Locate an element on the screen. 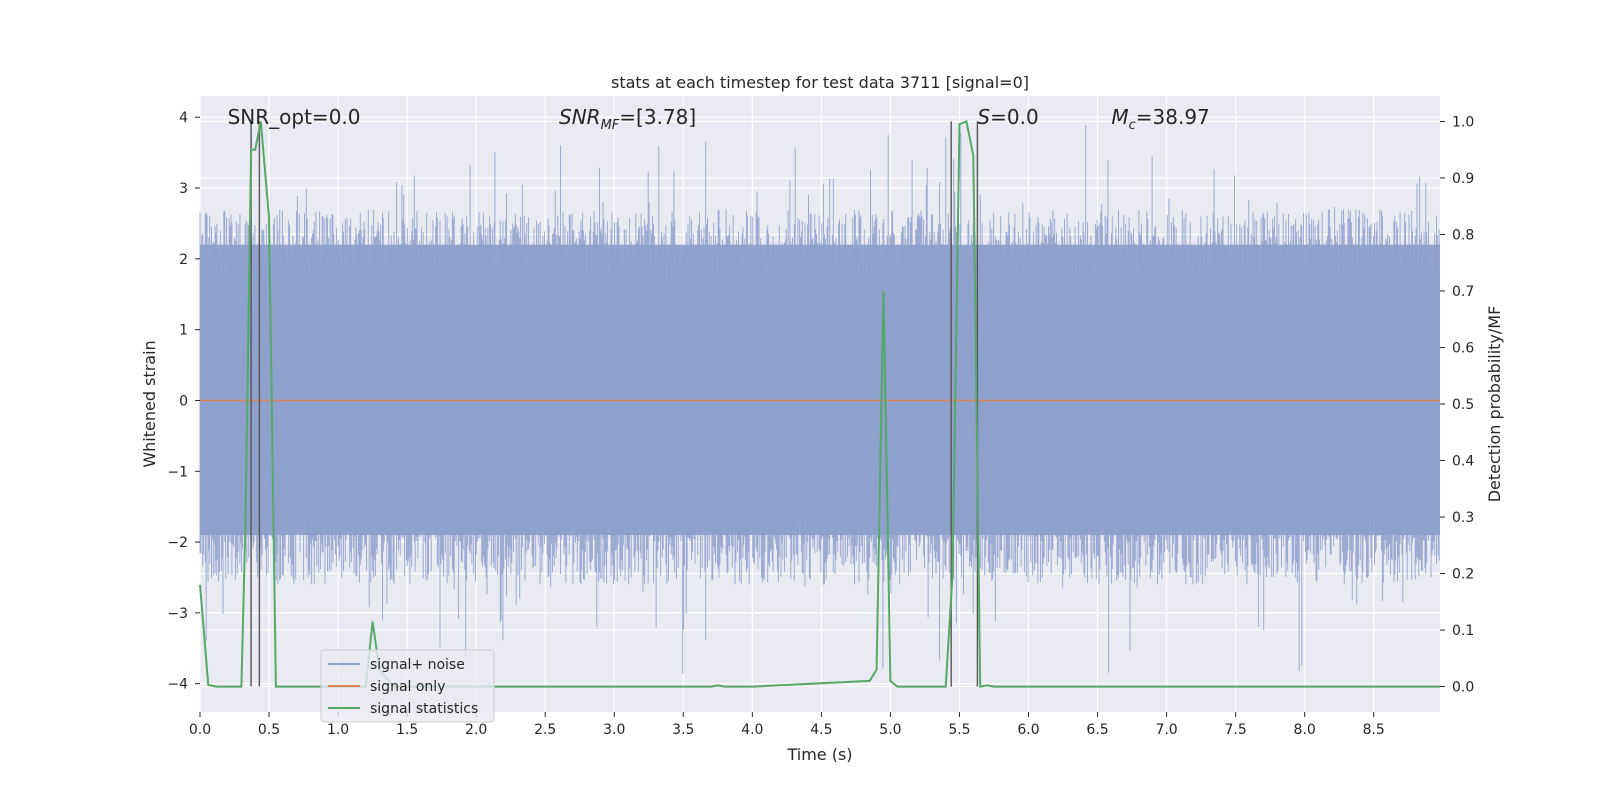 The width and height of the screenshot is (1600, 800). x-tick-label: 2.0 is located at coordinates (476, 730).